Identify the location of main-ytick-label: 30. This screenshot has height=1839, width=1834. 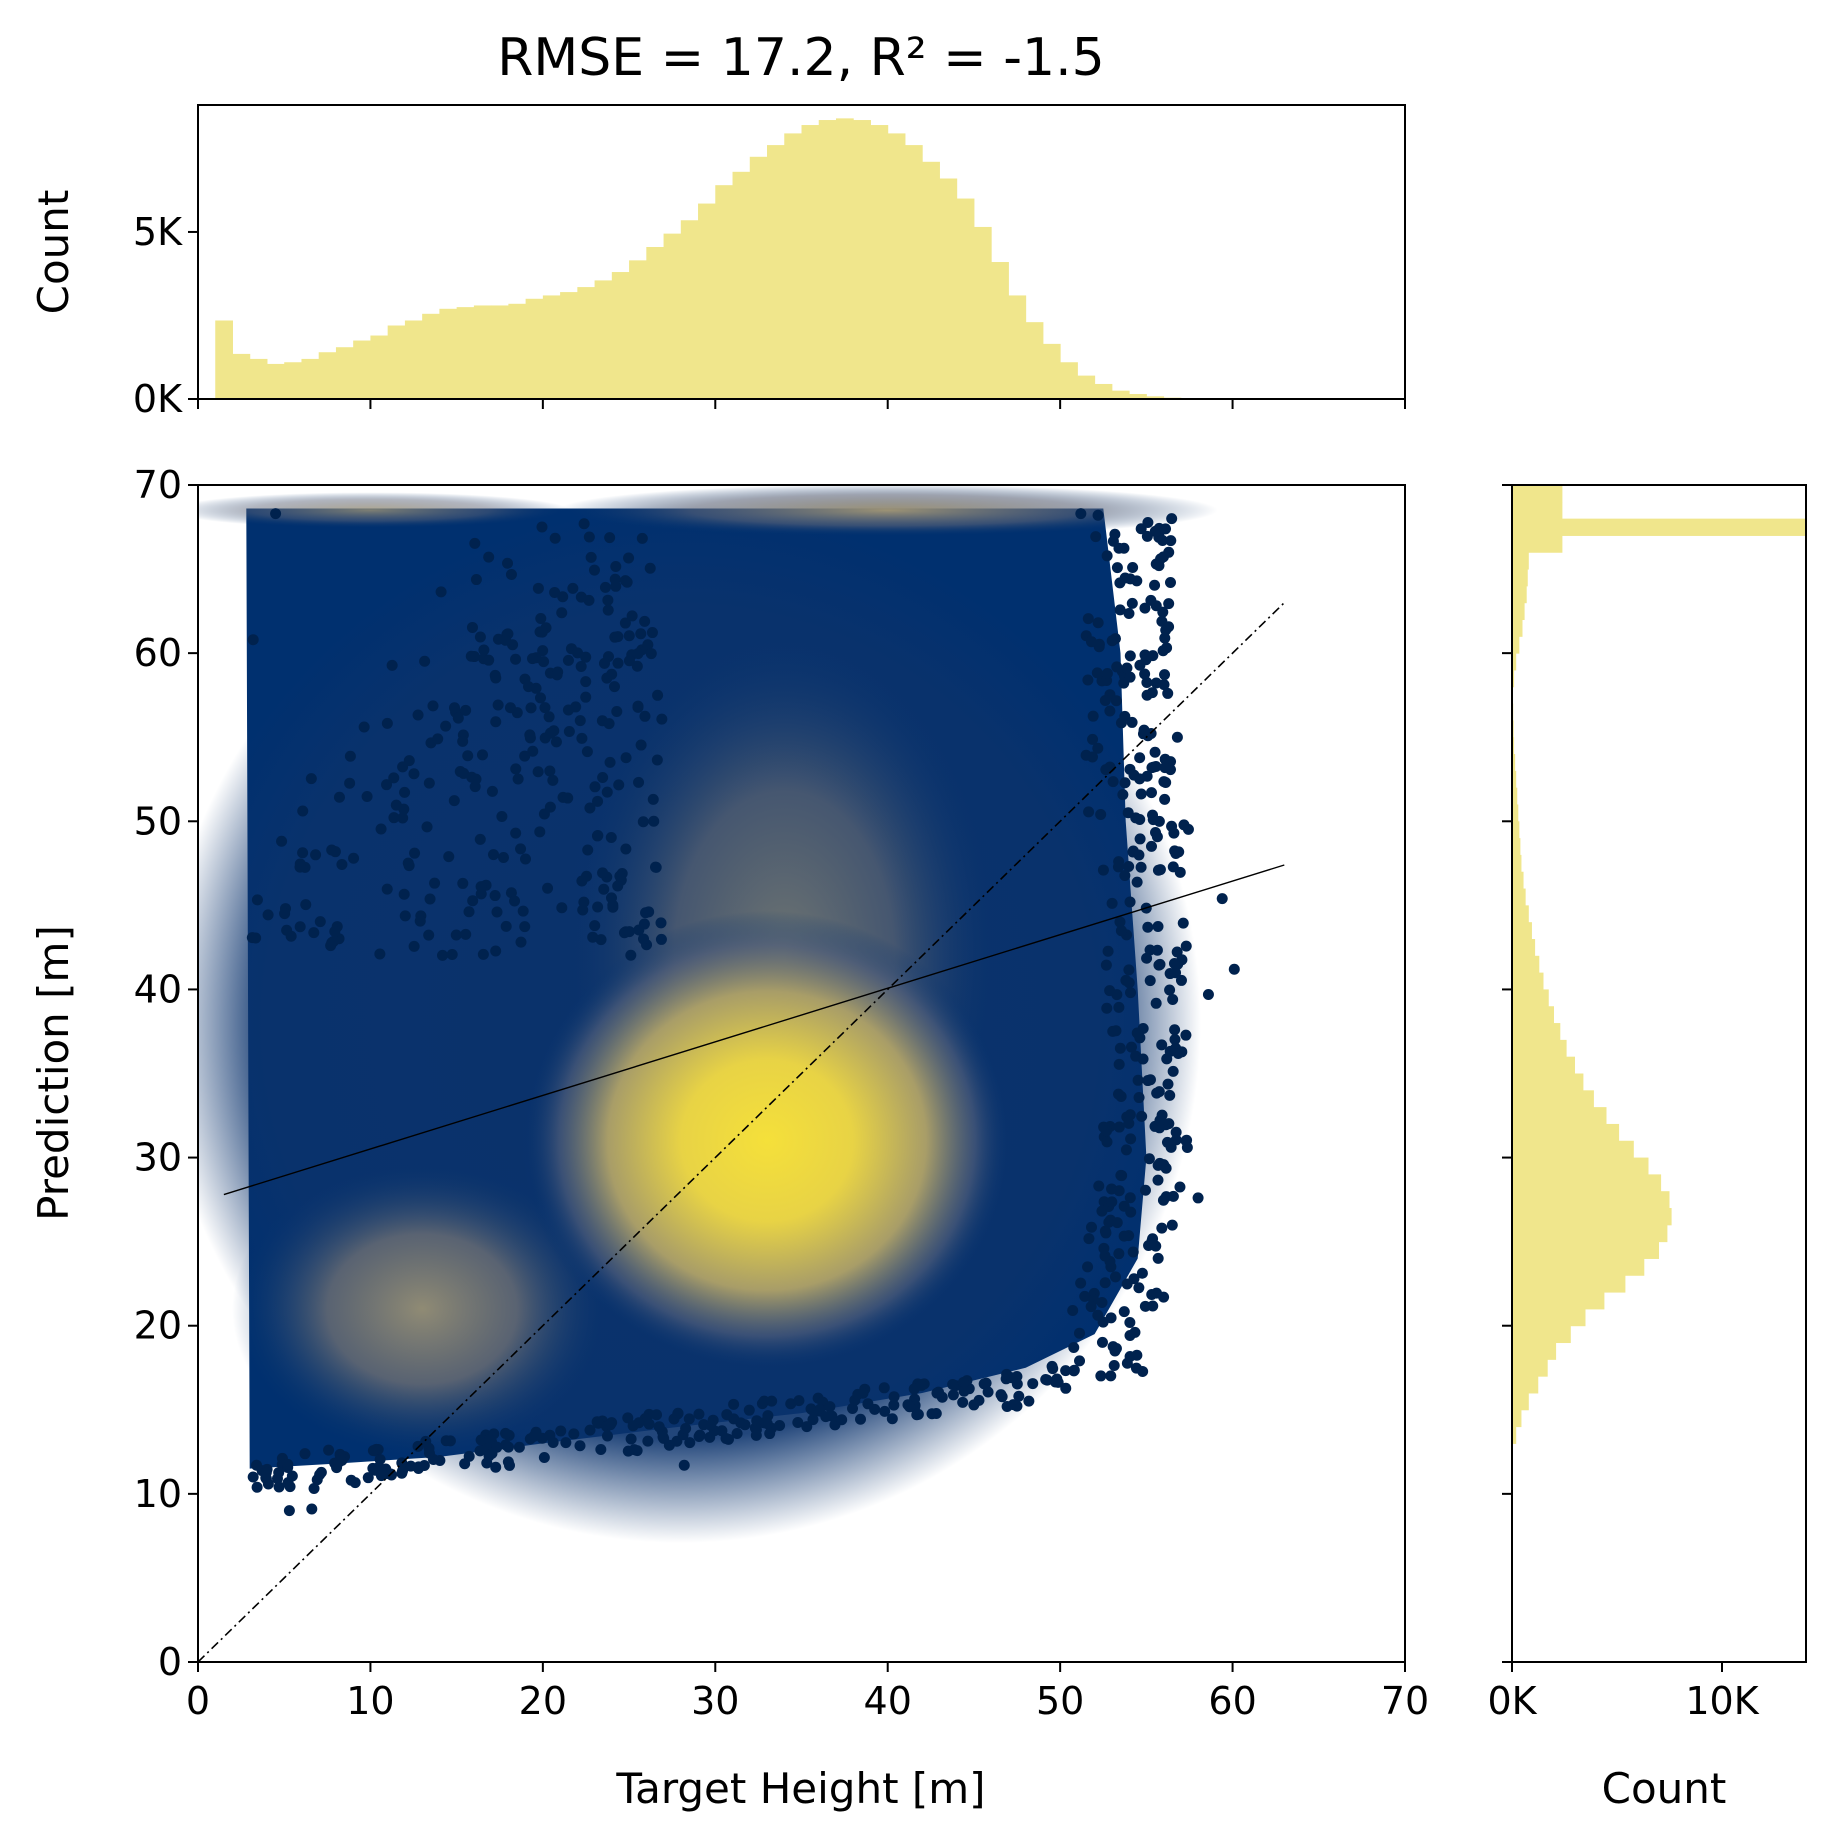
(158, 1158).